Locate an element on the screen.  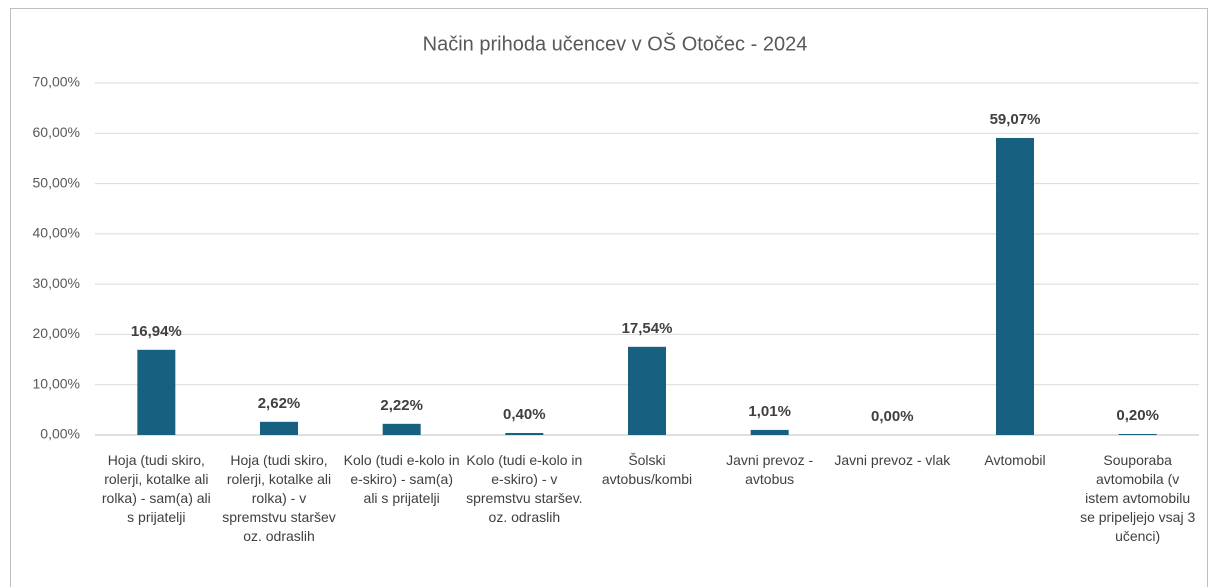
x-tick-label: Javni prevoz - avtobus is located at coordinates (770, 469).